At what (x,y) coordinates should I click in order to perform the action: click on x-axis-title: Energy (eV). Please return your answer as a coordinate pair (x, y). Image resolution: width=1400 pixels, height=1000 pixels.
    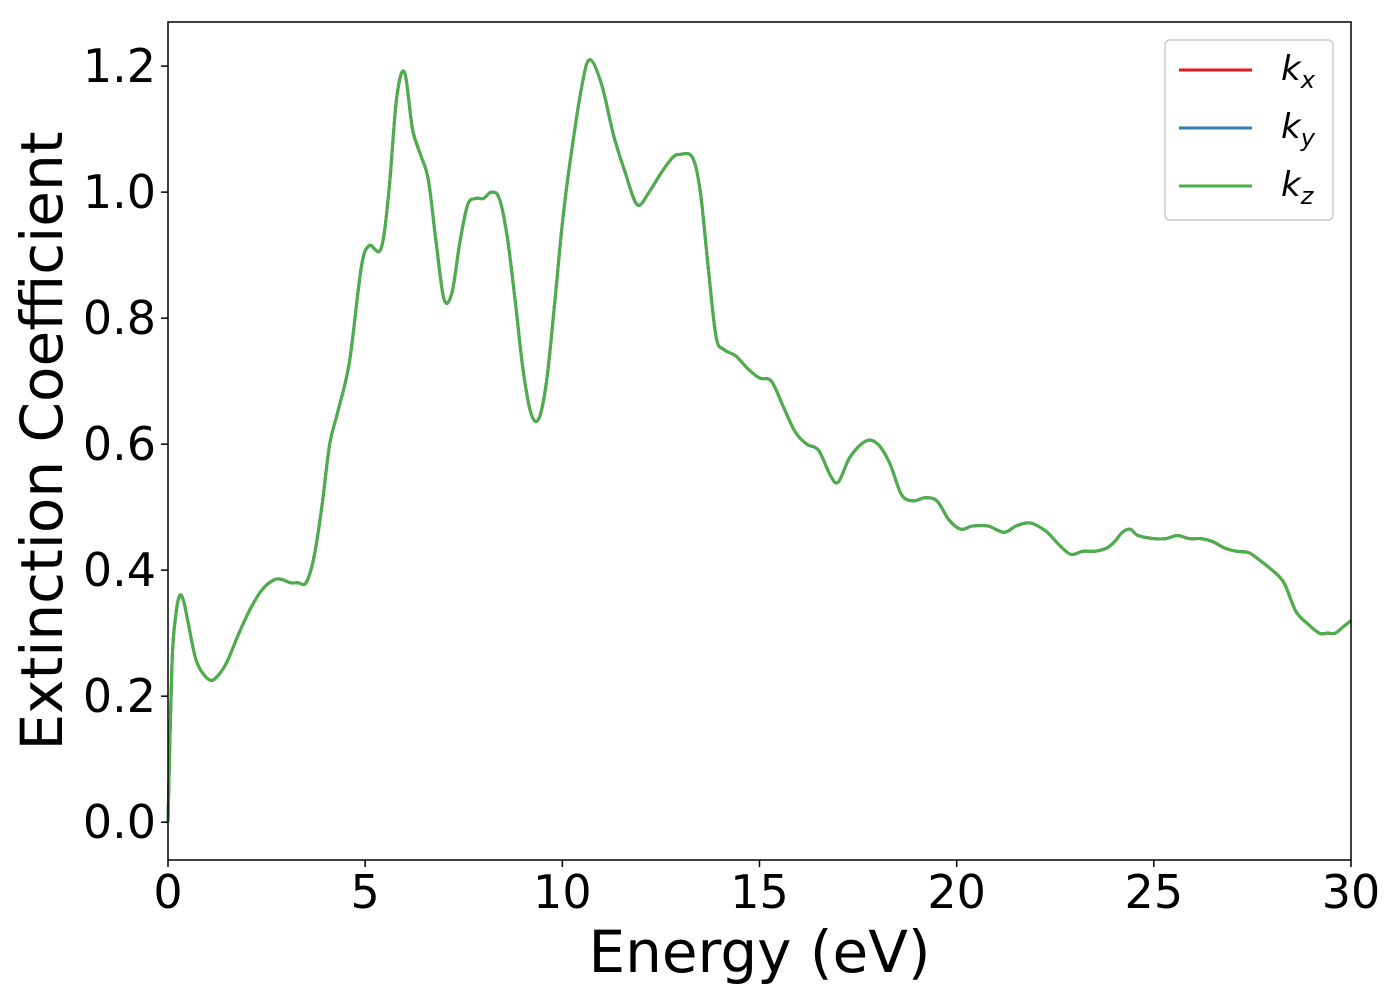
    Looking at the image, I should click on (759, 952).